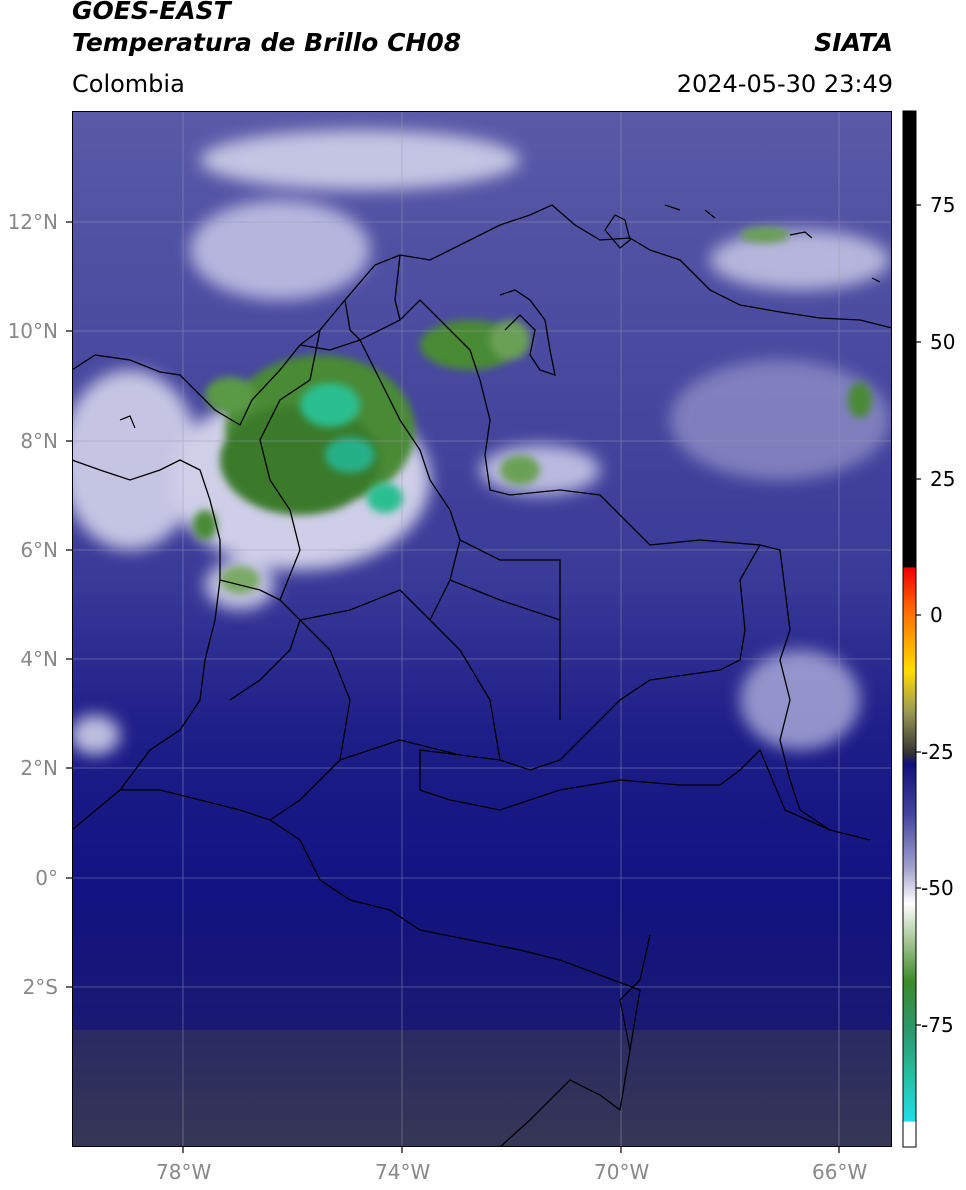 The height and width of the screenshot is (1190, 966). Describe the element at coordinates (184, 1172) in the screenshot. I see `lon-tick-label: 78°W` at that location.